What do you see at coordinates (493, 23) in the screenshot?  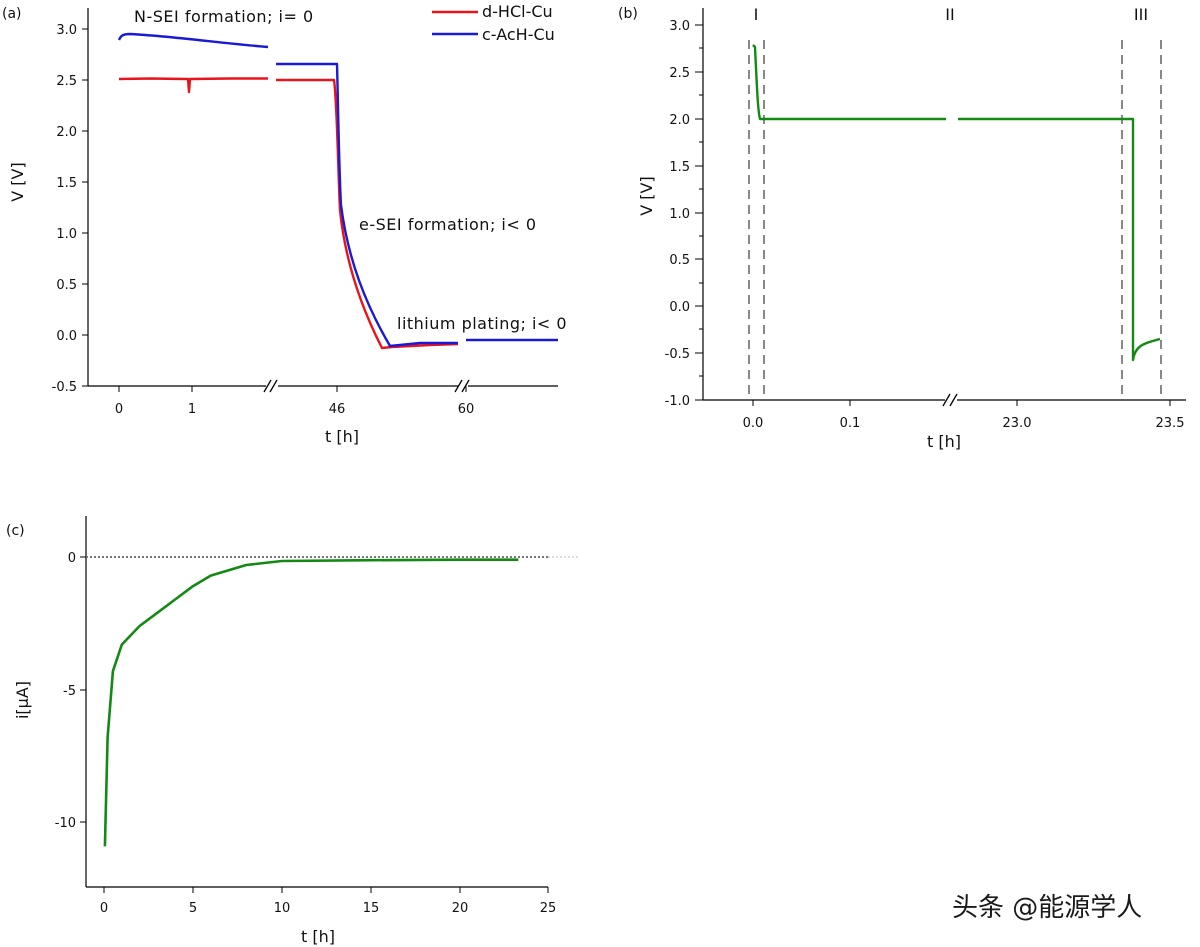 I see `panel-a-legend: d-HCl-Cu c-AcH-Cu` at bounding box center [493, 23].